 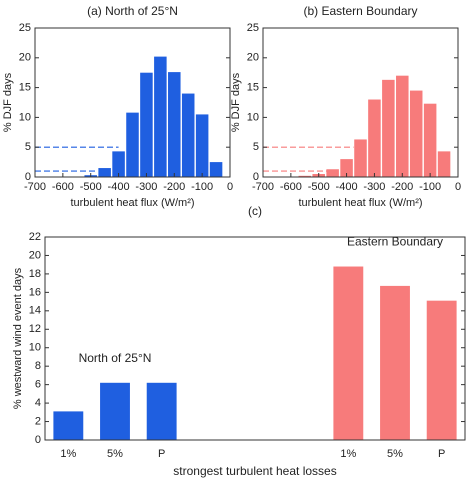 What do you see at coordinates (38, 421) in the screenshot?
I see `y-tick-label: 2` at bounding box center [38, 421].